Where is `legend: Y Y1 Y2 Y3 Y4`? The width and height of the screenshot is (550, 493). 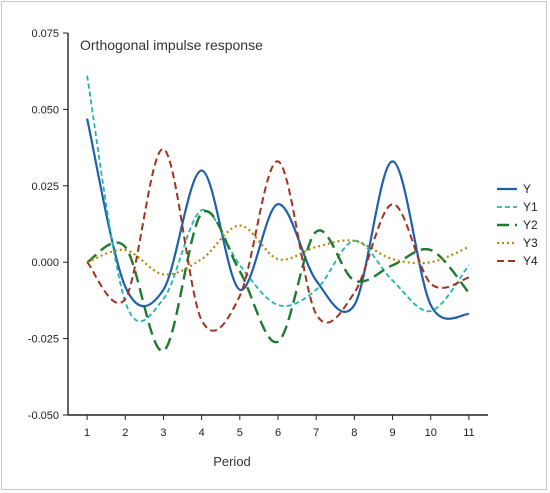 legend: Y Y1 Y2 Y3 Y4 is located at coordinates (517, 225).